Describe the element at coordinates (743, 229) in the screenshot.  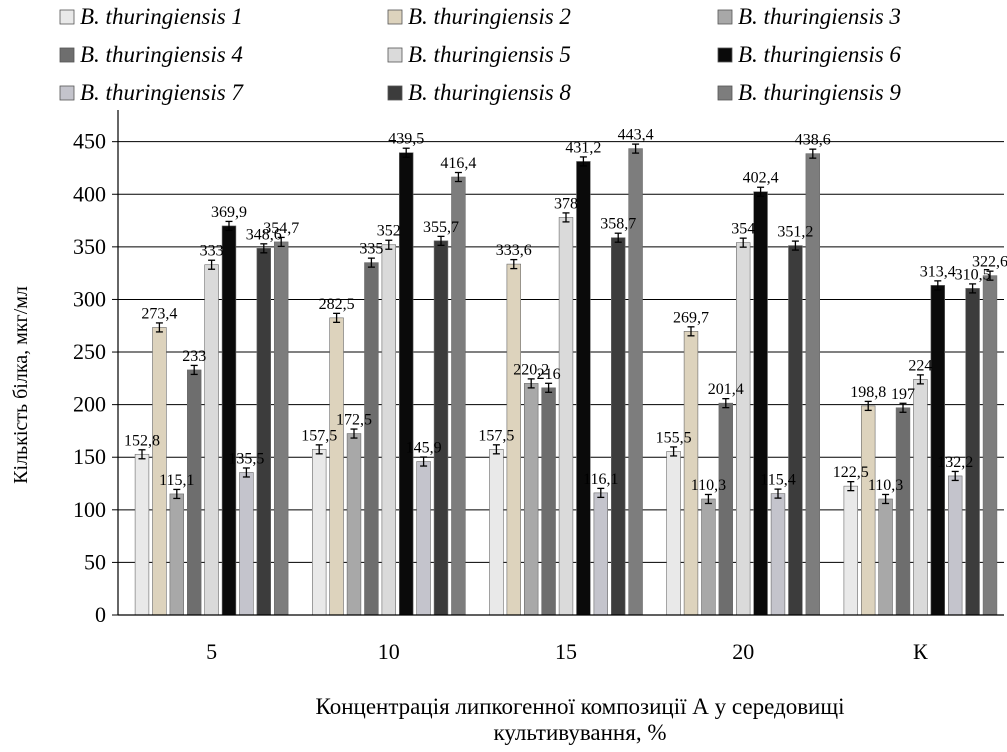
I see `data-label-s5-20: 354` at that location.